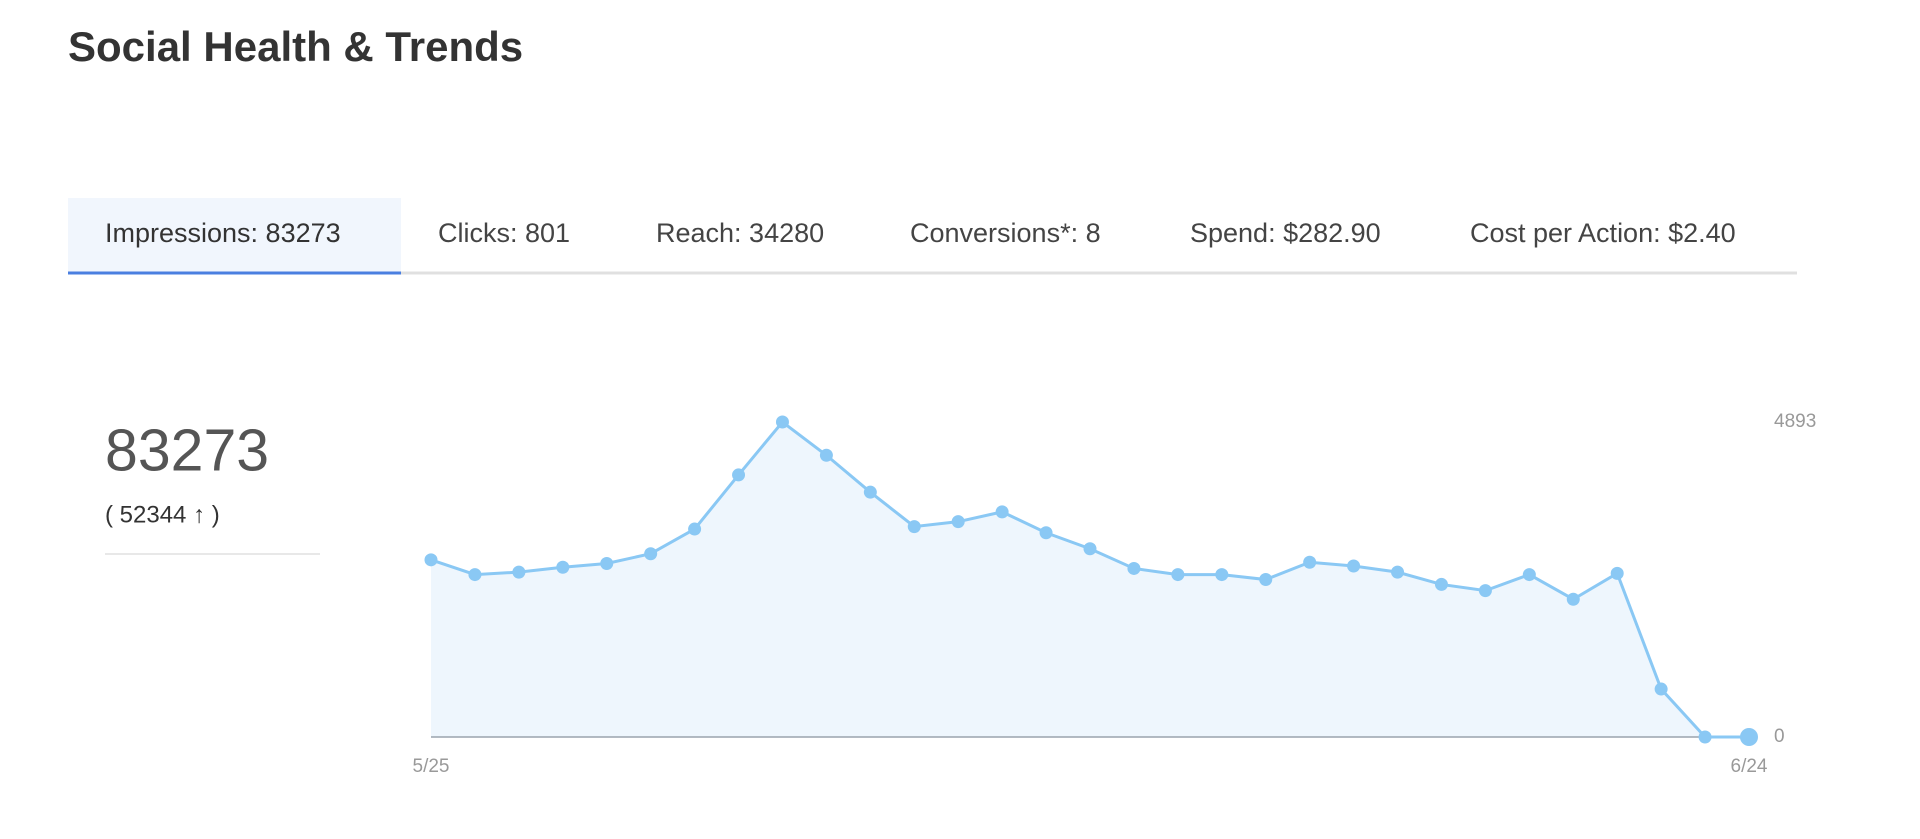 The height and width of the screenshot is (839, 1920). What do you see at coordinates (1005, 233) in the screenshot?
I see `tab: Conversions*: 8` at bounding box center [1005, 233].